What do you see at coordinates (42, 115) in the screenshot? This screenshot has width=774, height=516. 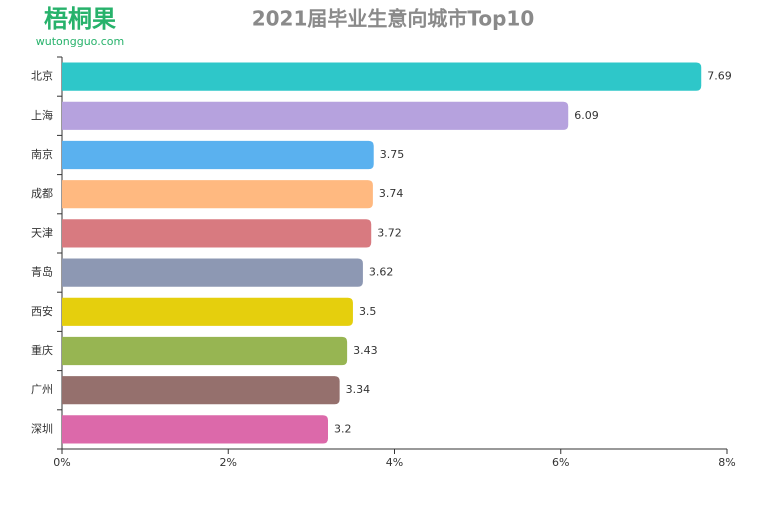 I see `y-tick-label: 上海` at bounding box center [42, 115].